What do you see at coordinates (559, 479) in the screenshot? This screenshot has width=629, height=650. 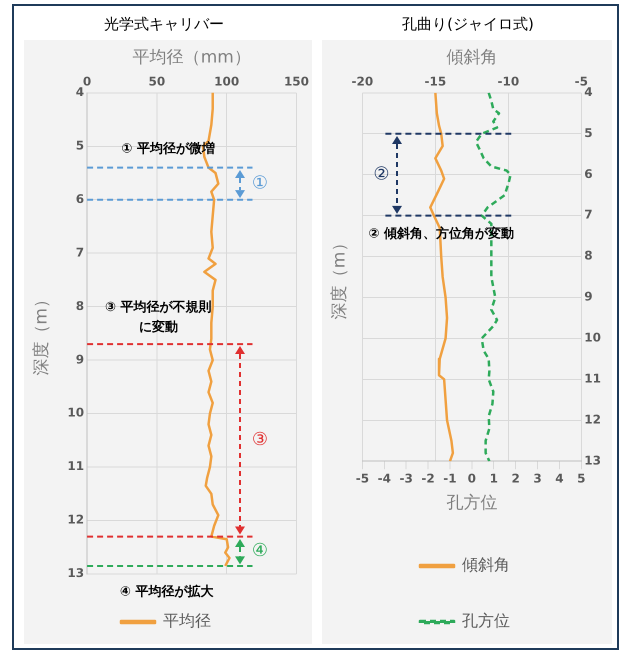 I see `x-tick-label: 4` at bounding box center [559, 479].